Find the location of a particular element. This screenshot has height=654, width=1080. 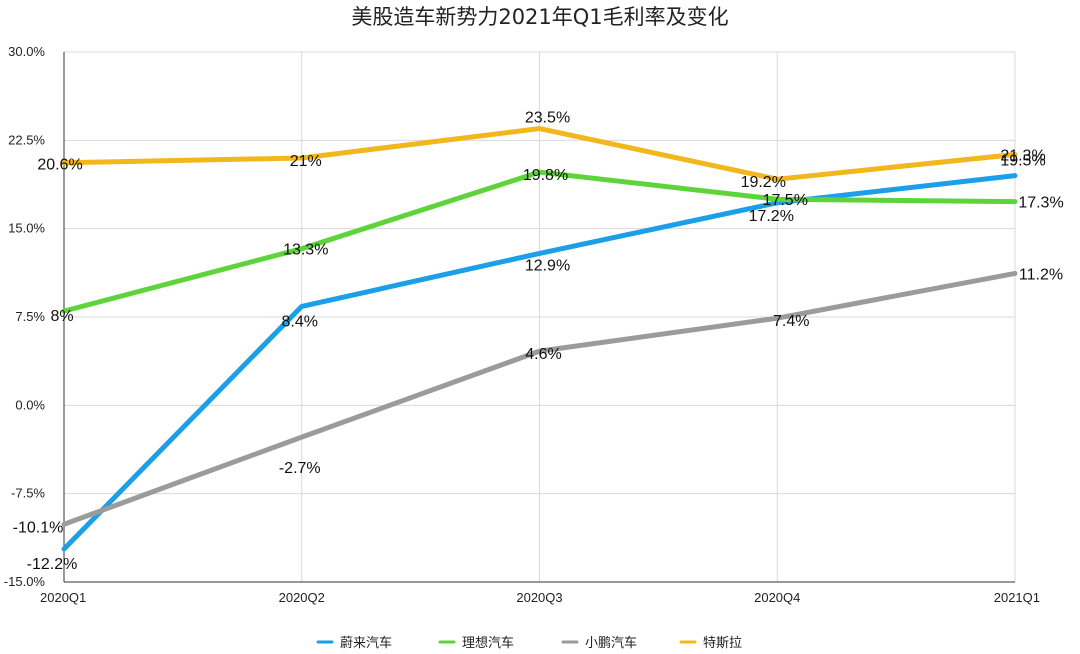

legend: 蔚来汽车 理想汽车 小鹏汽车 特斯拉 is located at coordinates (529, 643).